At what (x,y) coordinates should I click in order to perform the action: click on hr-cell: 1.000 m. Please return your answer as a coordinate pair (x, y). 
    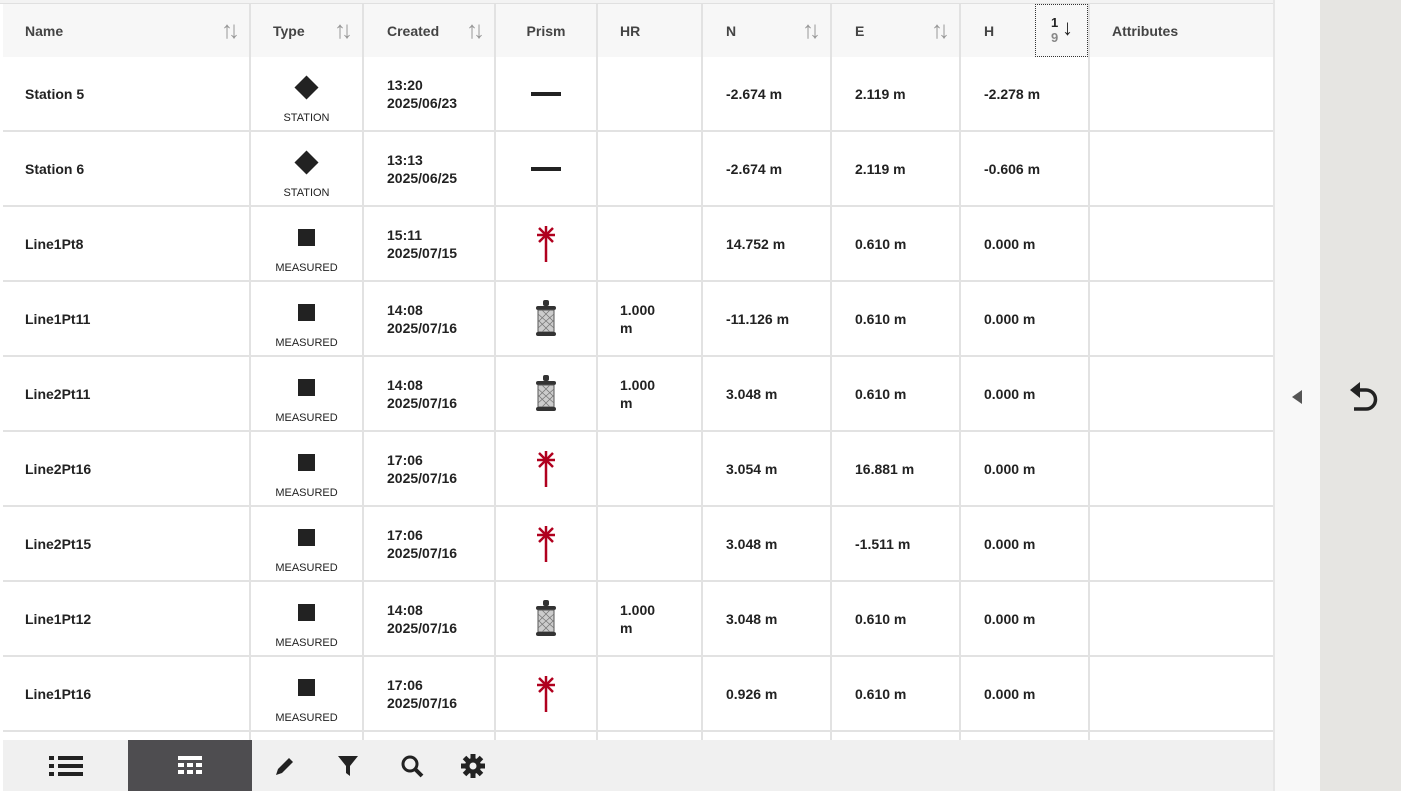
    Looking at the image, I should click on (650, 318).